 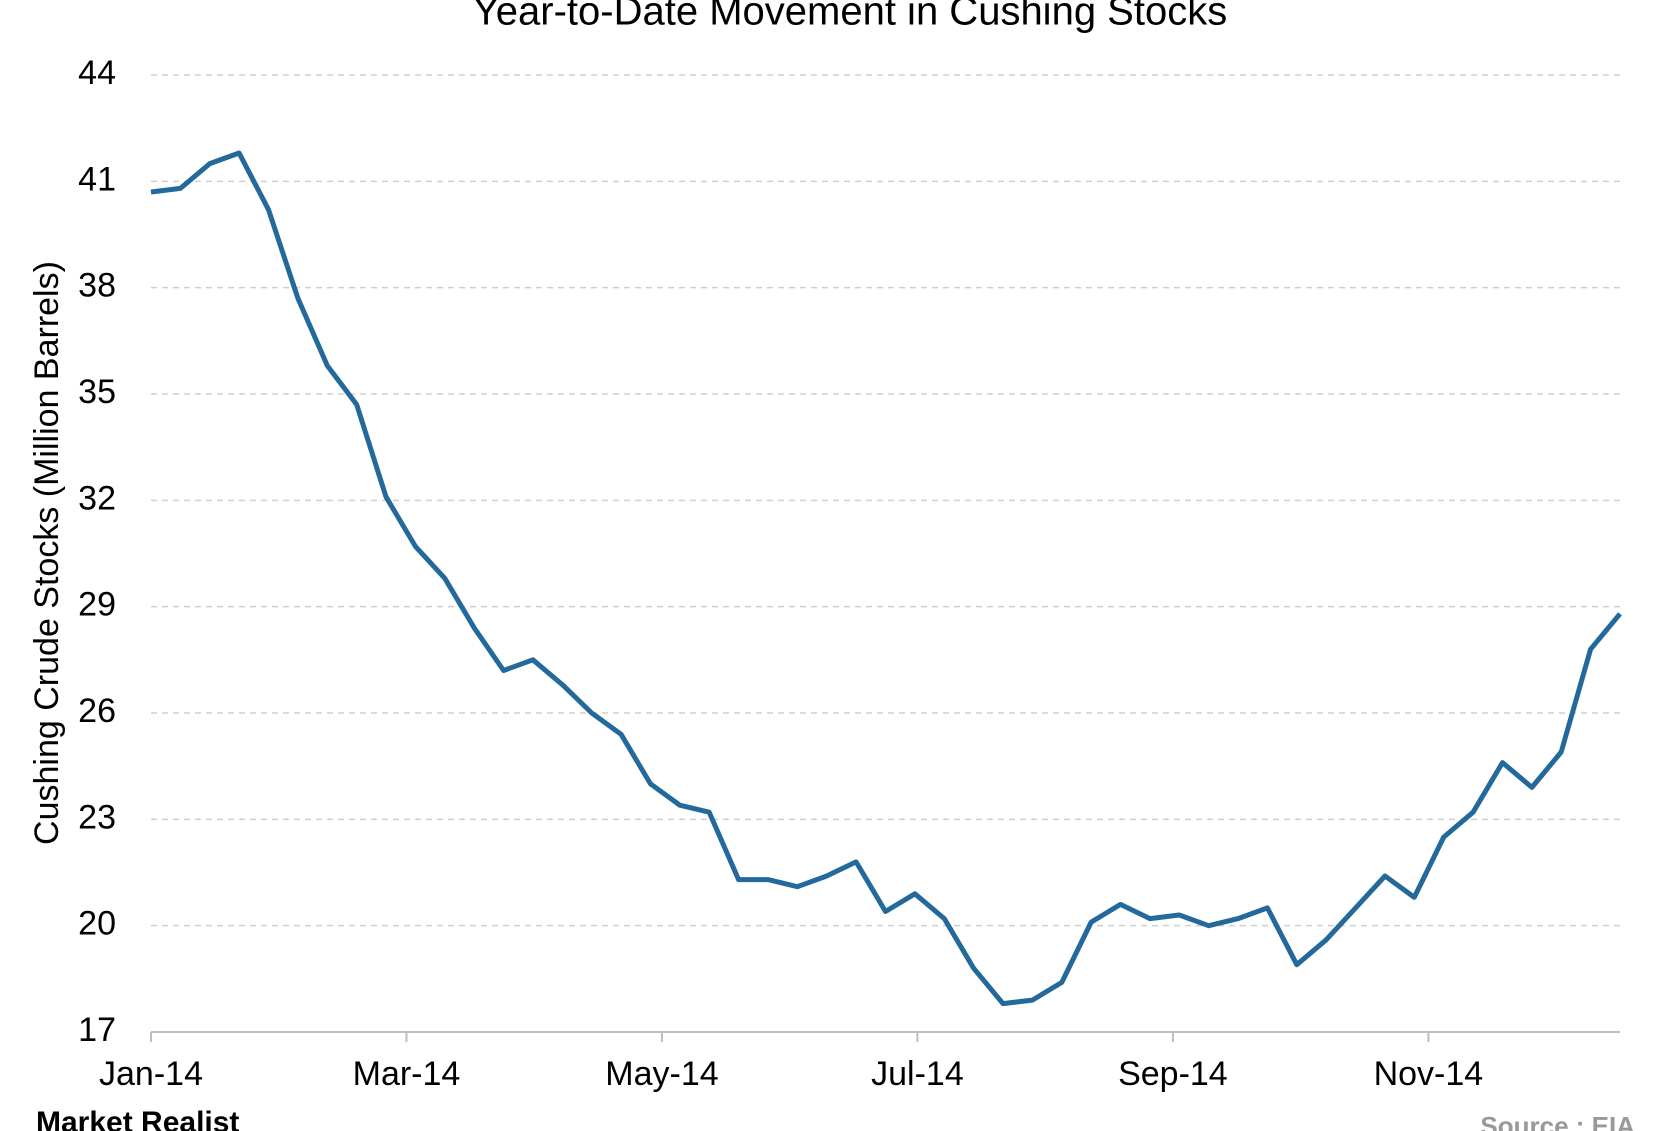 I want to click on y-tick-label: 20, so click(x=97, y=924).